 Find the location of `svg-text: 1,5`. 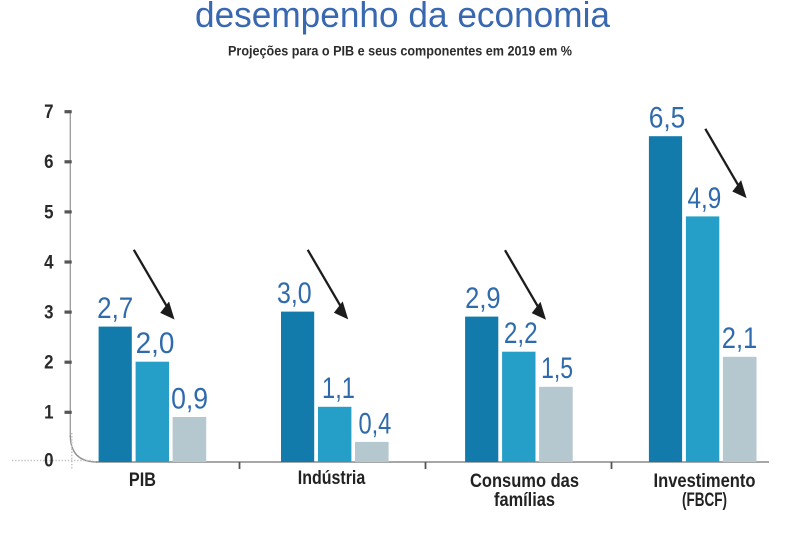

svg-text: 1,5 is located at coordinates (557, 368).